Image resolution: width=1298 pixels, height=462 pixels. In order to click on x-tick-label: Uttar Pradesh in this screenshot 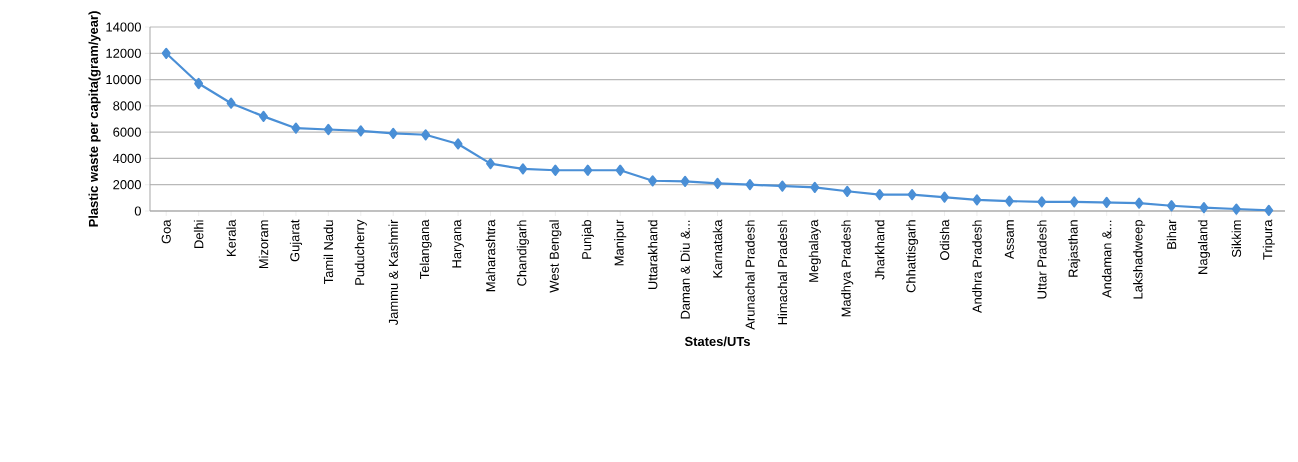, I will do `click(1042, 259)`.